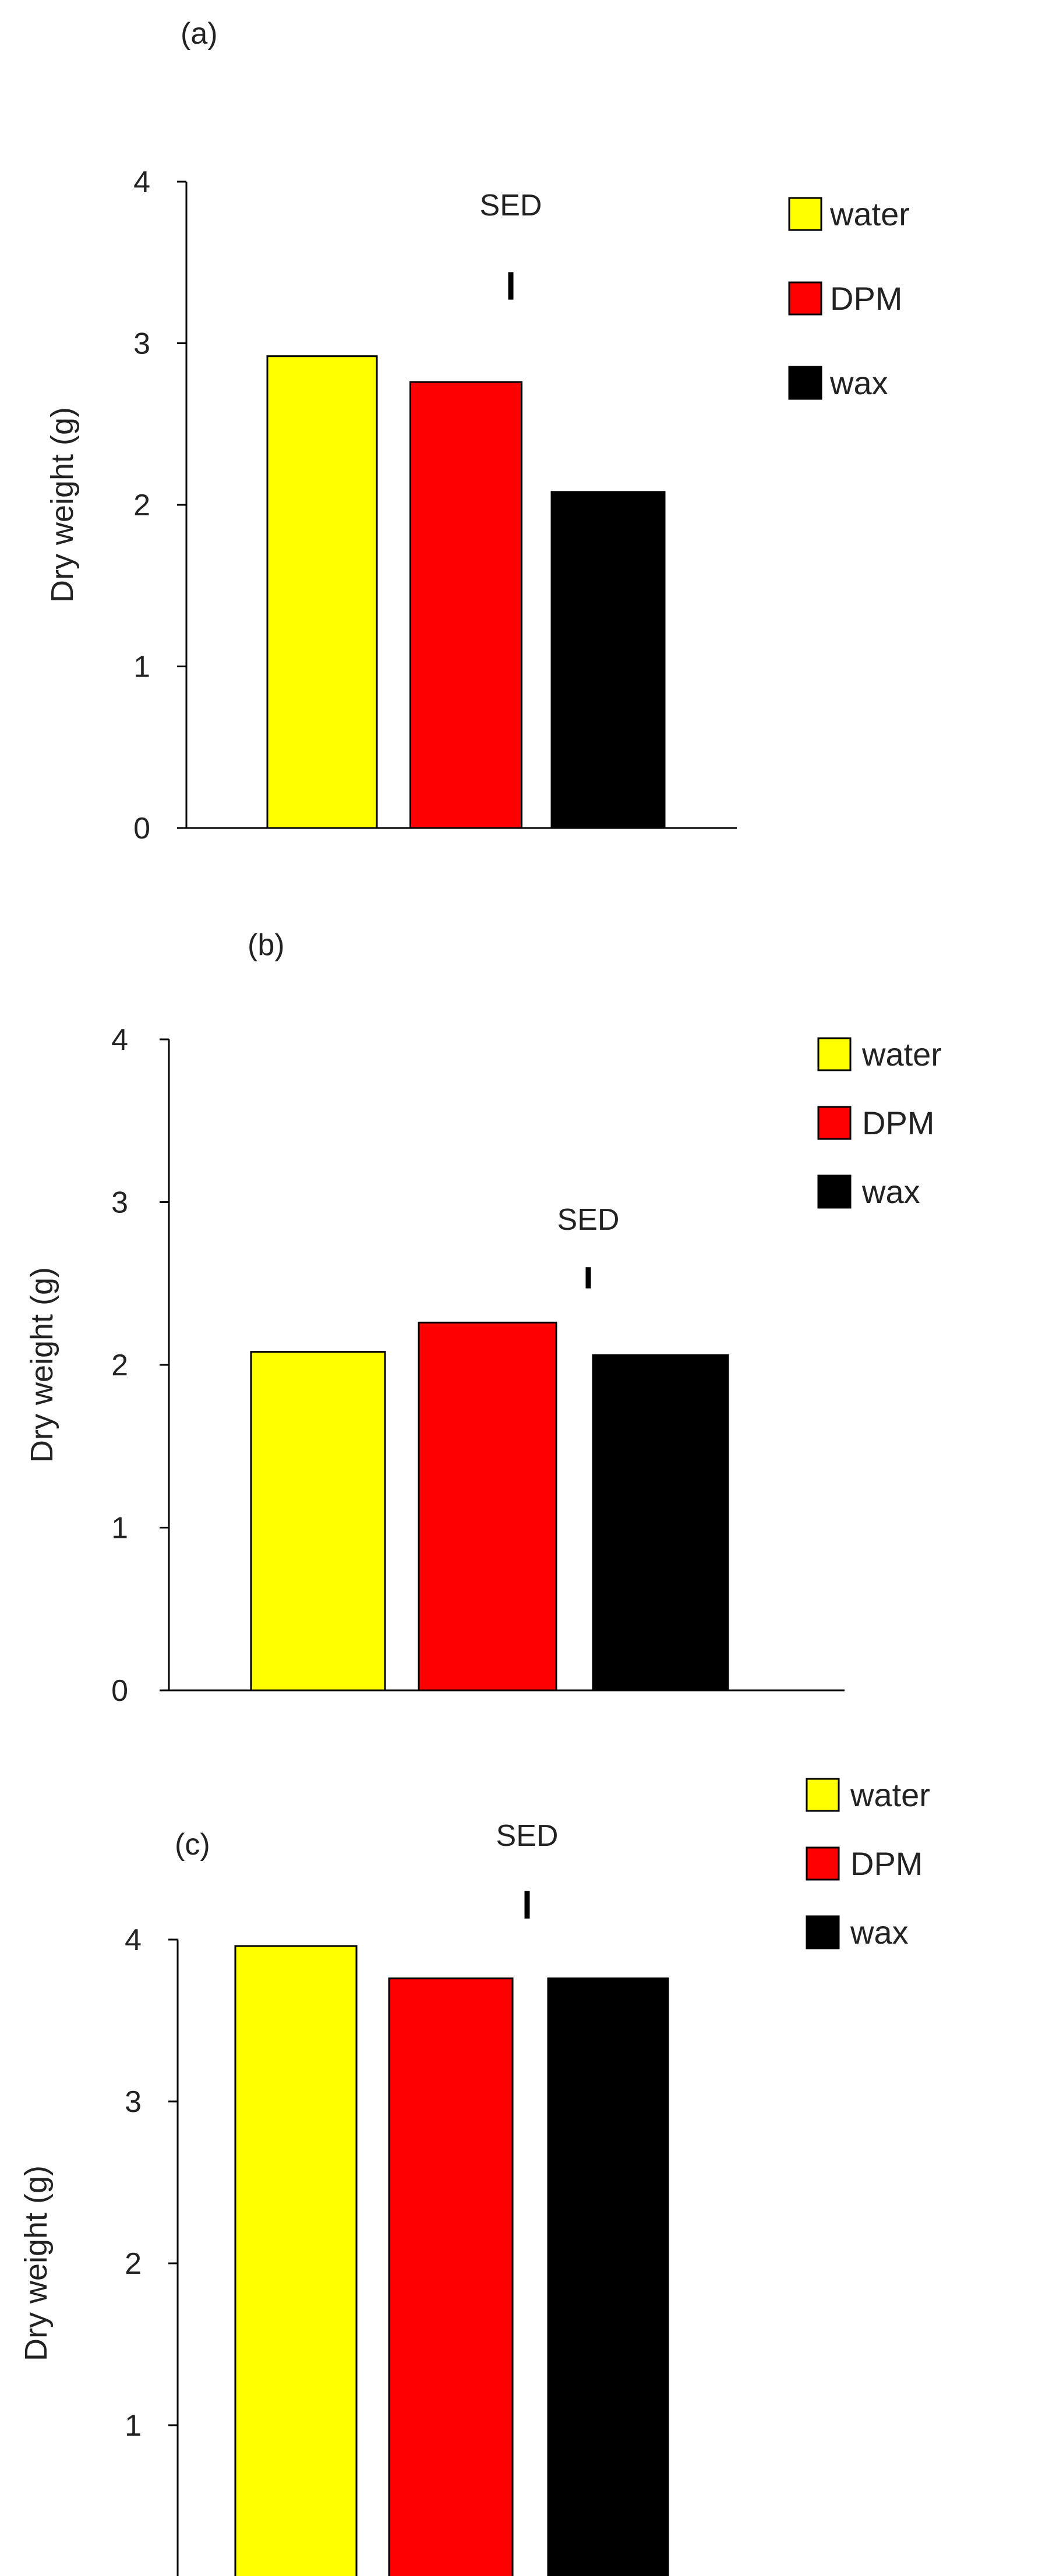  I want to click on panel-label: (b), so click(266, 945).